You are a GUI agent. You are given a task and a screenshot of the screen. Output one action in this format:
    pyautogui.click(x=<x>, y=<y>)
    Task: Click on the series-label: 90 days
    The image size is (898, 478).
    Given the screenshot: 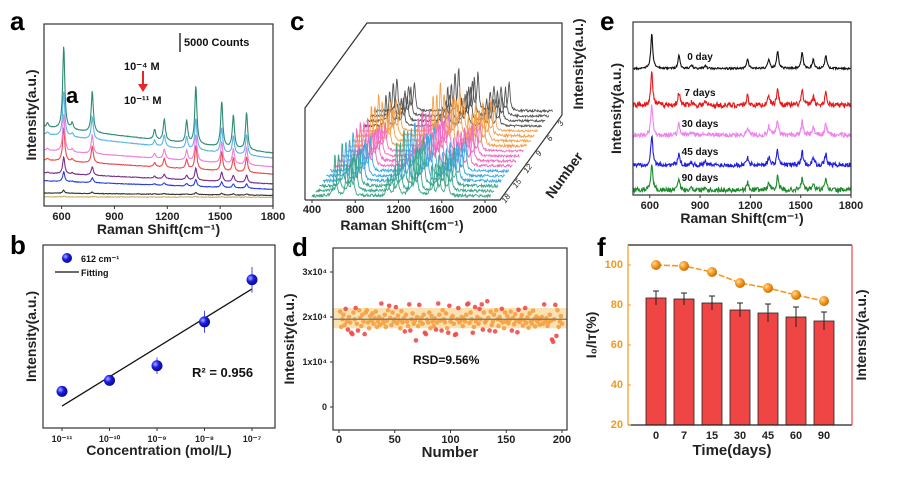 What is the action you would take?
    pyautogui.click(x=700, y=178)
    